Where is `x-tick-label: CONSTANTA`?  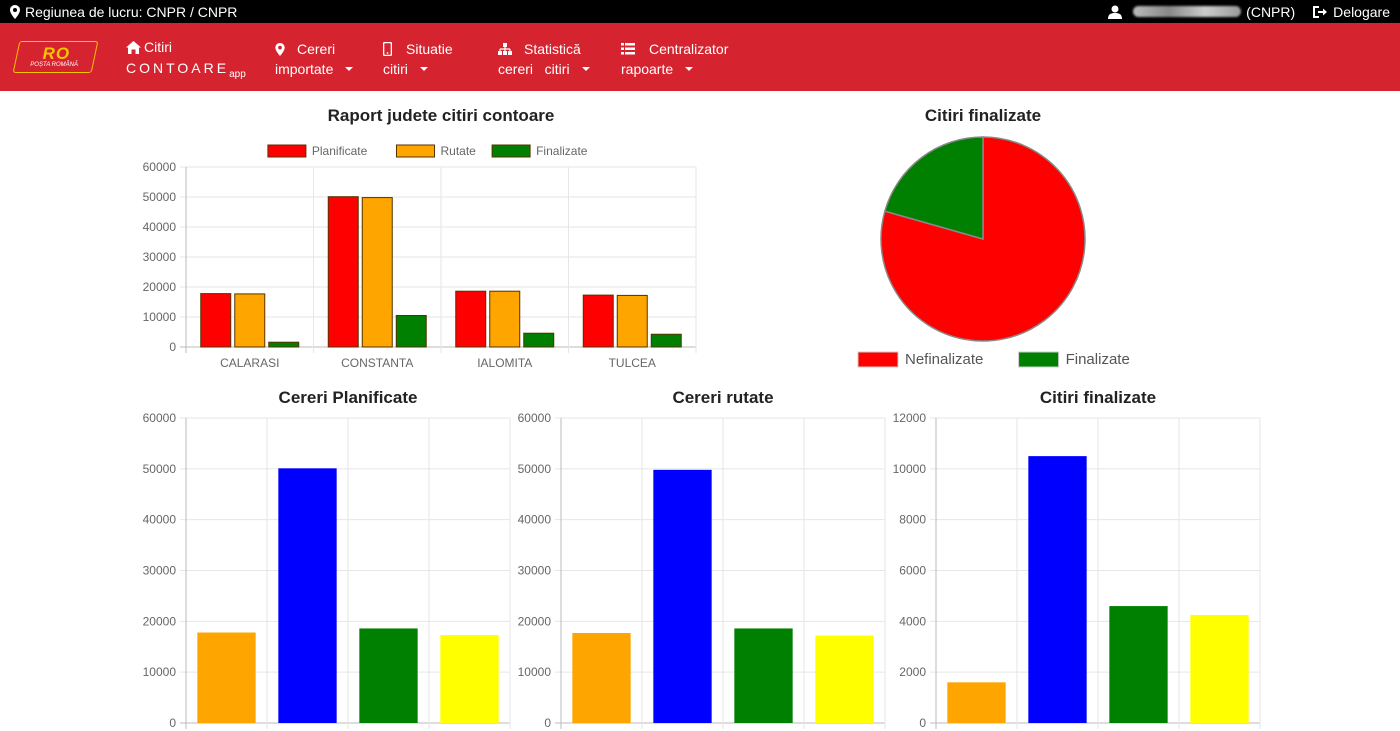 x-tick-label: CONSTANTA is located at coordinates (377, 363).